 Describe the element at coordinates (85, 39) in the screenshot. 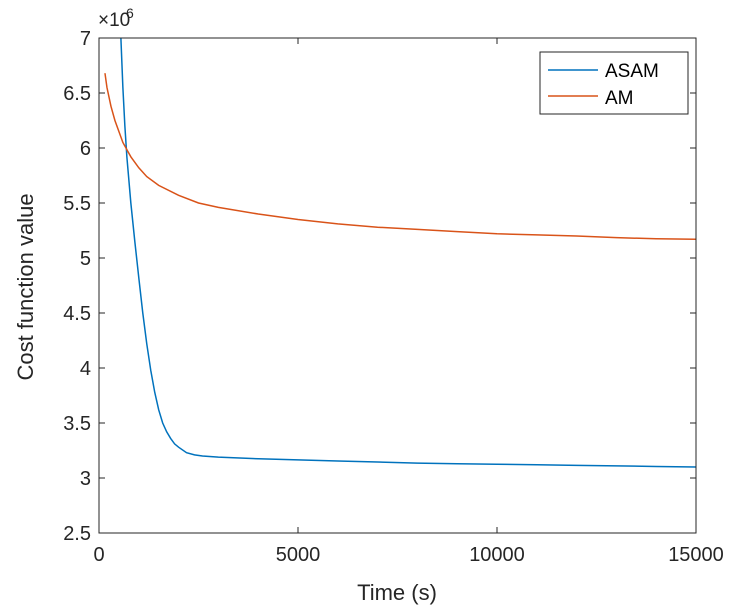

I see `y-tick-label: 7` at that location.